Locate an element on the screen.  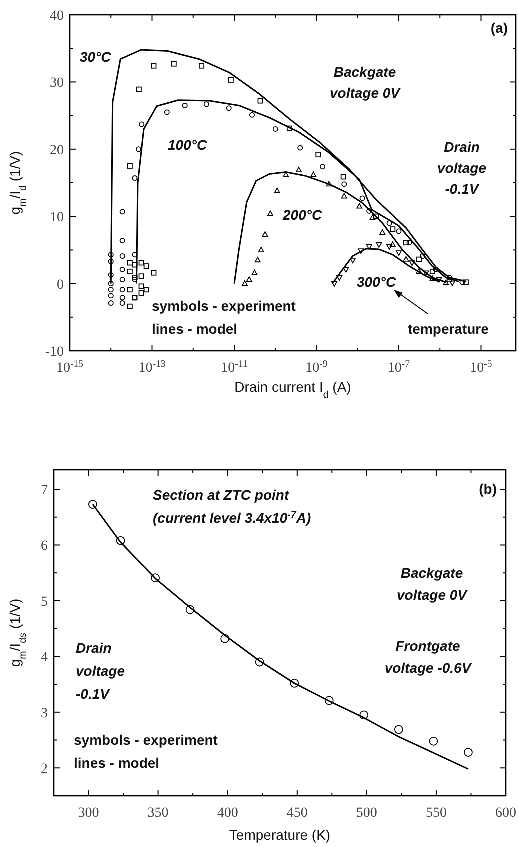
y-tick-label: -10 is located at coordinates (54, 352).